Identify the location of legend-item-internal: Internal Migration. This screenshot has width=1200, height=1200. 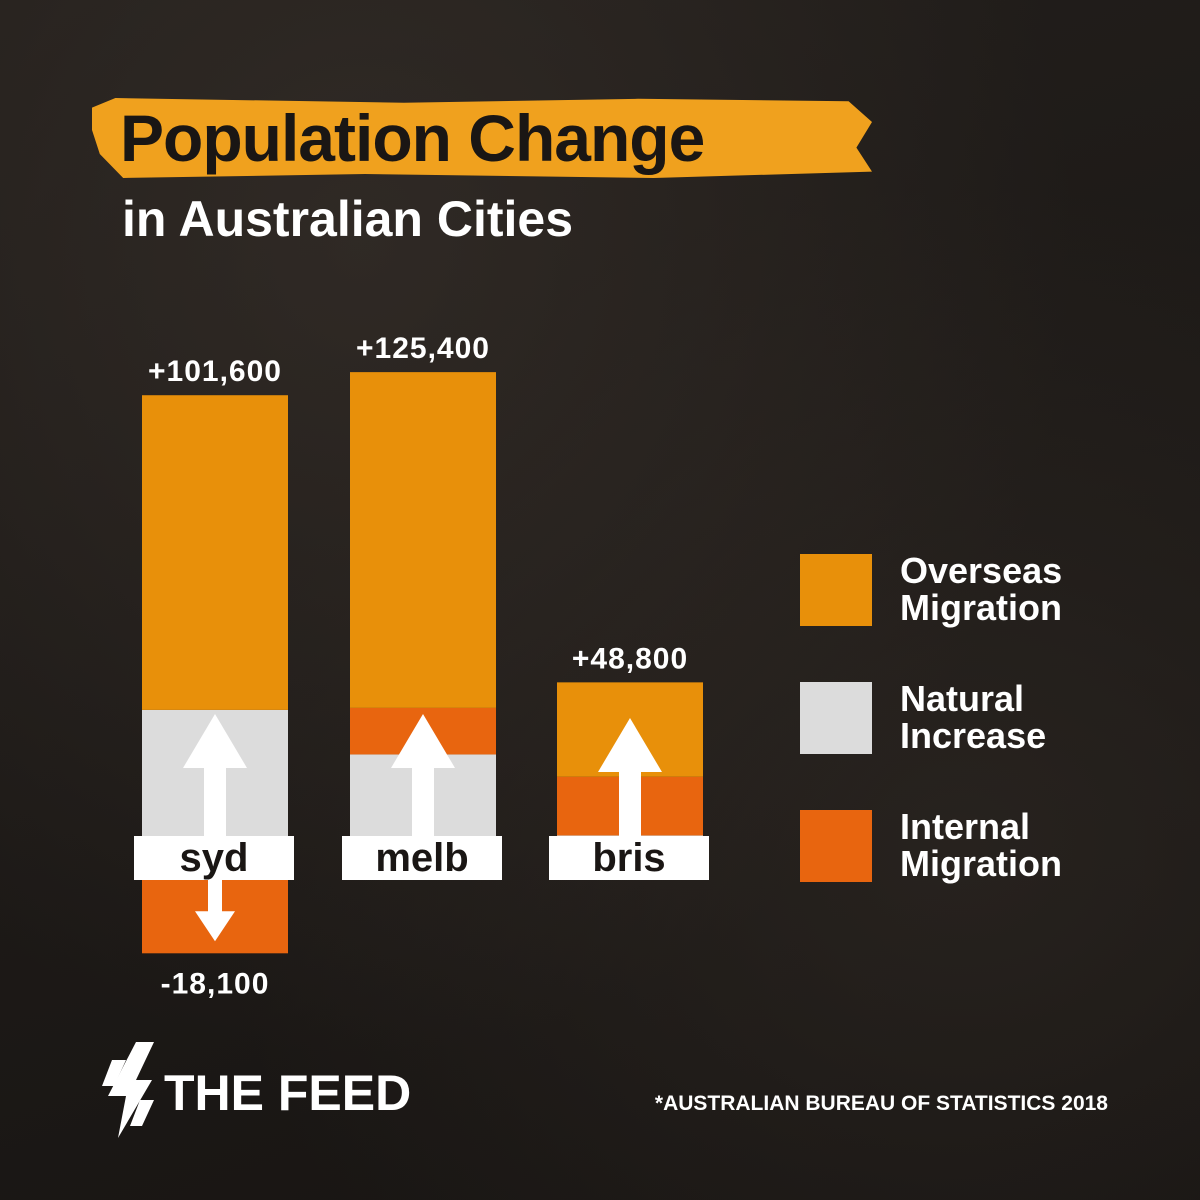
(960, 848).